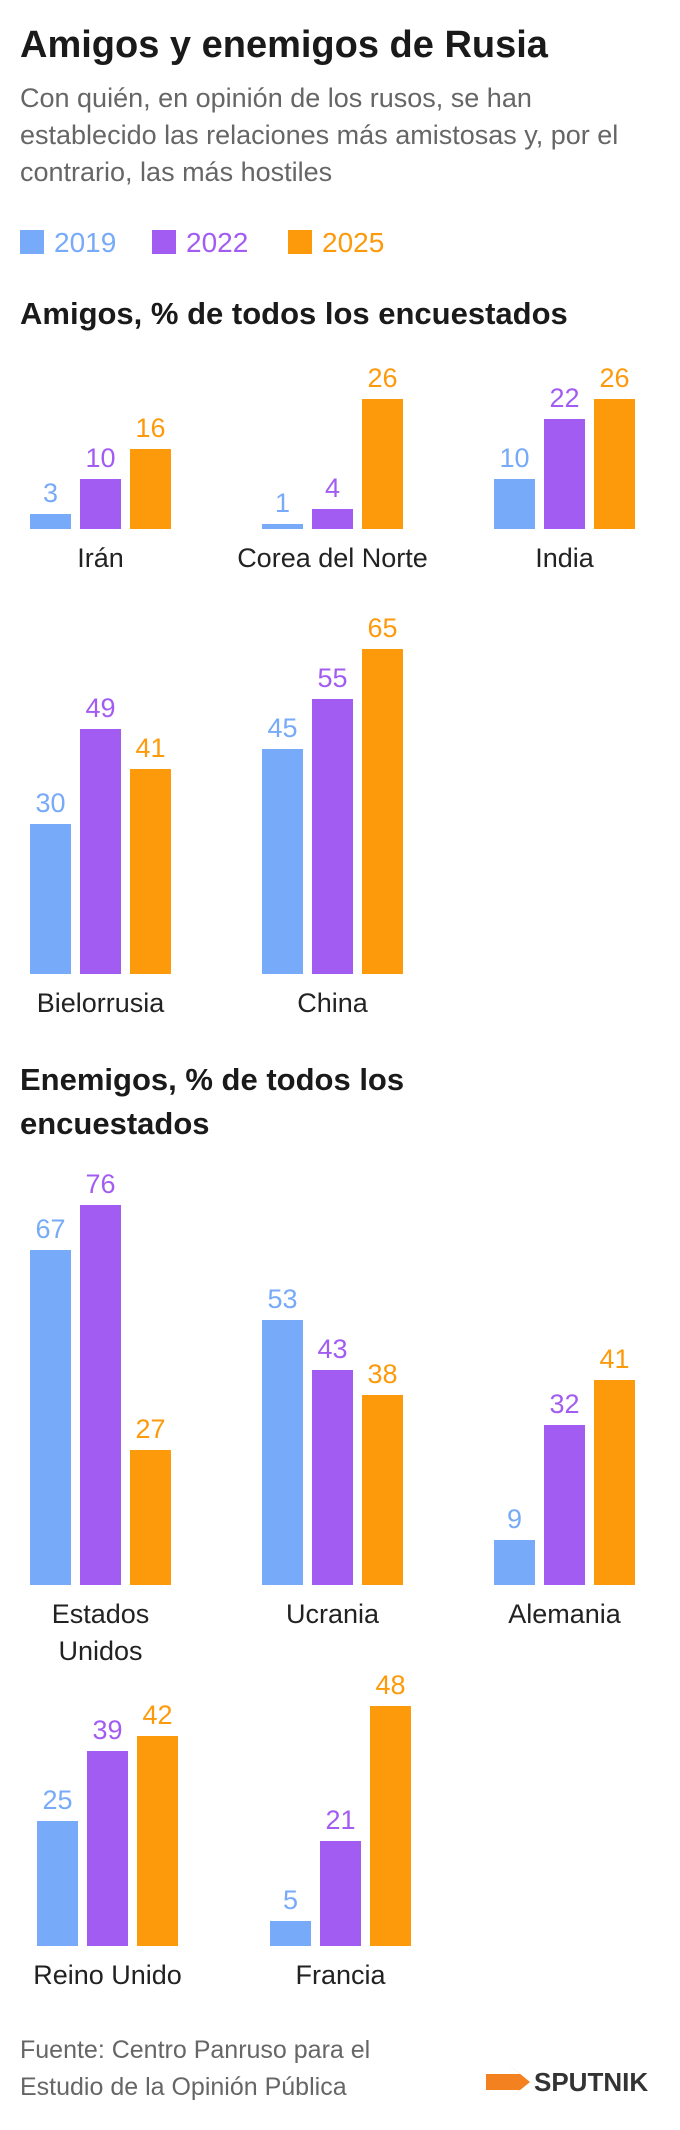 The image size is (680, 2130). What do you see at coordinates (284, 45) in the screenshot?
I see `title: Amigos y enemigos de Rusia` at bounding box center [284, 45].